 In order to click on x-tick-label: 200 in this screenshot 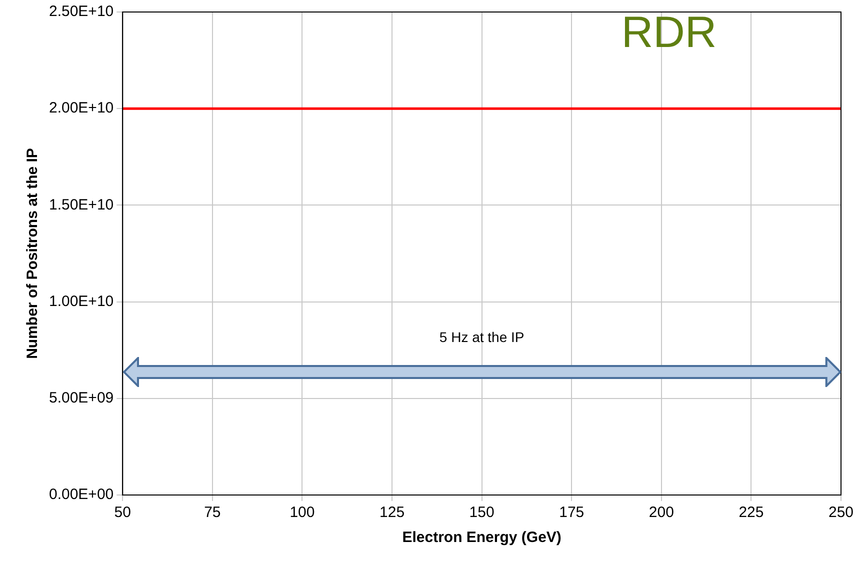, I will do `click(661, 513)`.